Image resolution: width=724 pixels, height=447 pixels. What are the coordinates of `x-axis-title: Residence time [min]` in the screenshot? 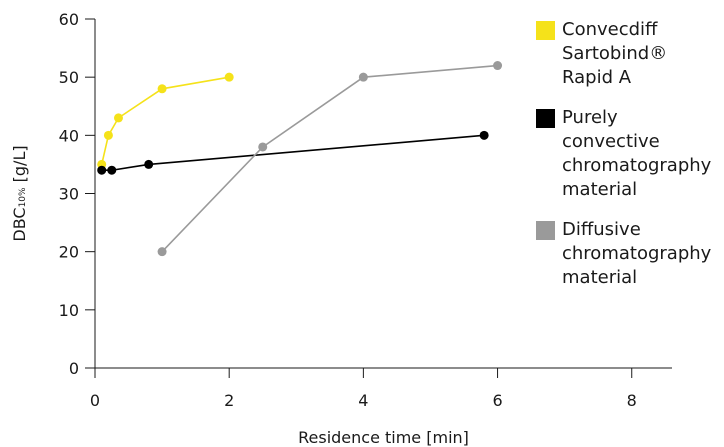 It's located at (383, 437).